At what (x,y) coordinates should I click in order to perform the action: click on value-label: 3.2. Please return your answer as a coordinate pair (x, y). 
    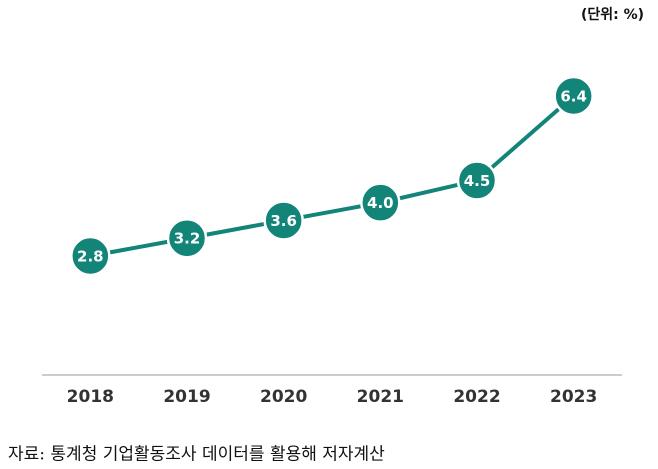
    Looking at the image, I should click on (187, 239).